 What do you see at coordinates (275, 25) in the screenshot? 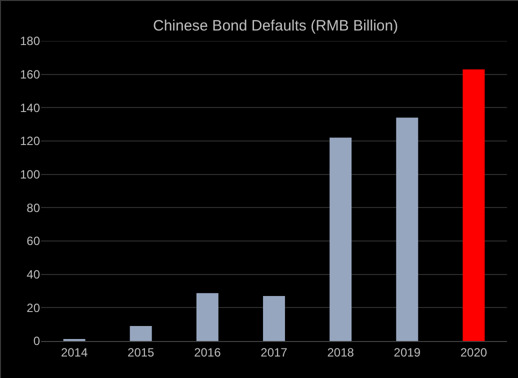
I see `chart-title: Chinese Bond Defaults (RMB Billion)` at bounding box center [275, 25].